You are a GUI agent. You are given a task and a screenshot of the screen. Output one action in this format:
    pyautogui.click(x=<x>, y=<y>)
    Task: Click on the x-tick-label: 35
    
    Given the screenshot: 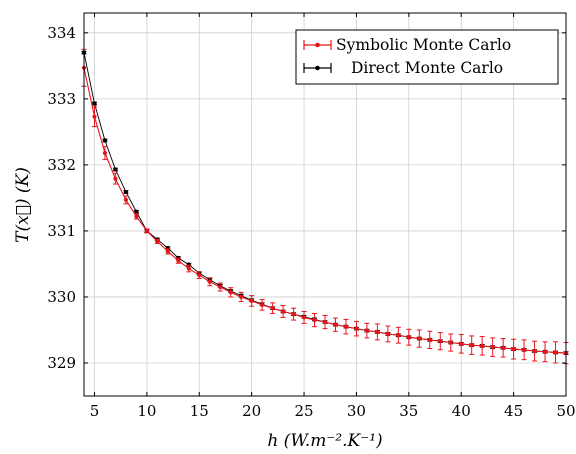 What is the action you would take?
    pyautogui.click(x=408, y=411)
    